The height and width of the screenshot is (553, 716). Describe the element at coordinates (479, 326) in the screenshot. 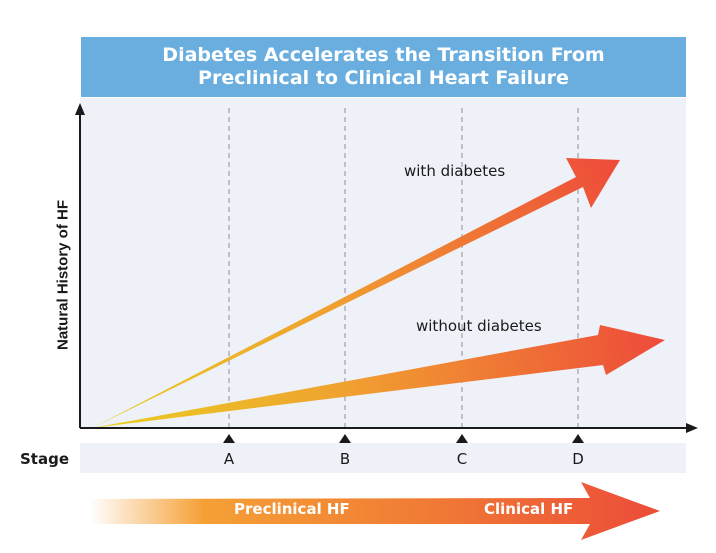

I see `without-diabetes-label: without diabetes` at that location.